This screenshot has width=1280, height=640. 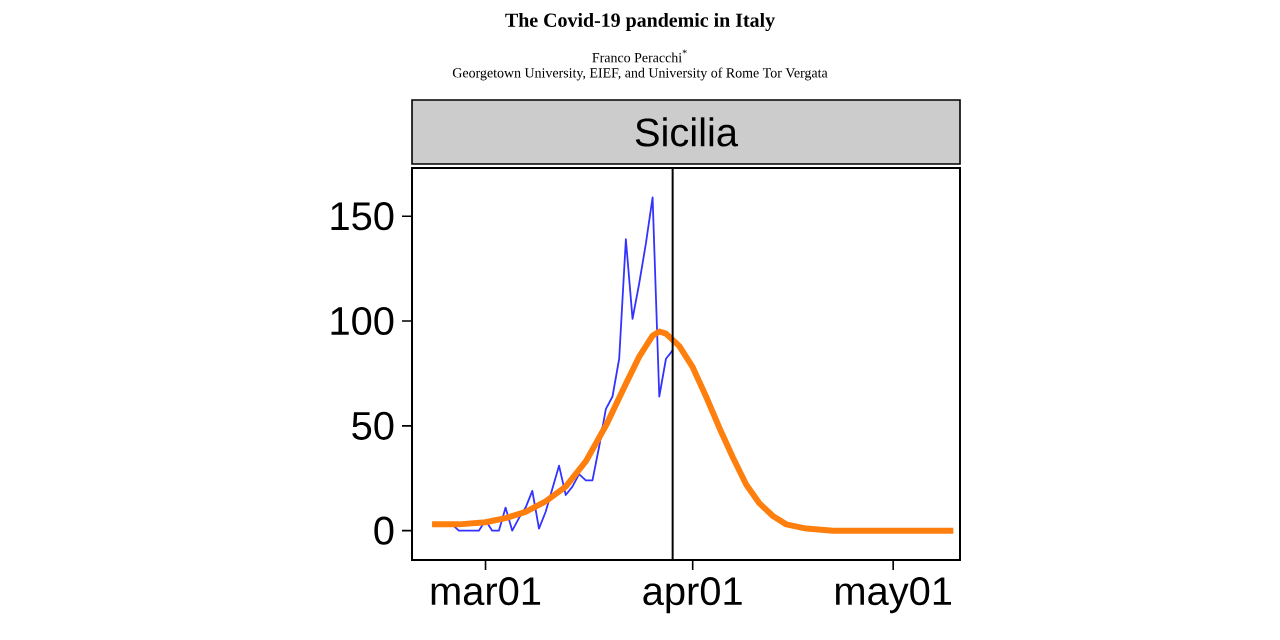 I want to click on y-tick-label: 100, so click(x=362, y=321).